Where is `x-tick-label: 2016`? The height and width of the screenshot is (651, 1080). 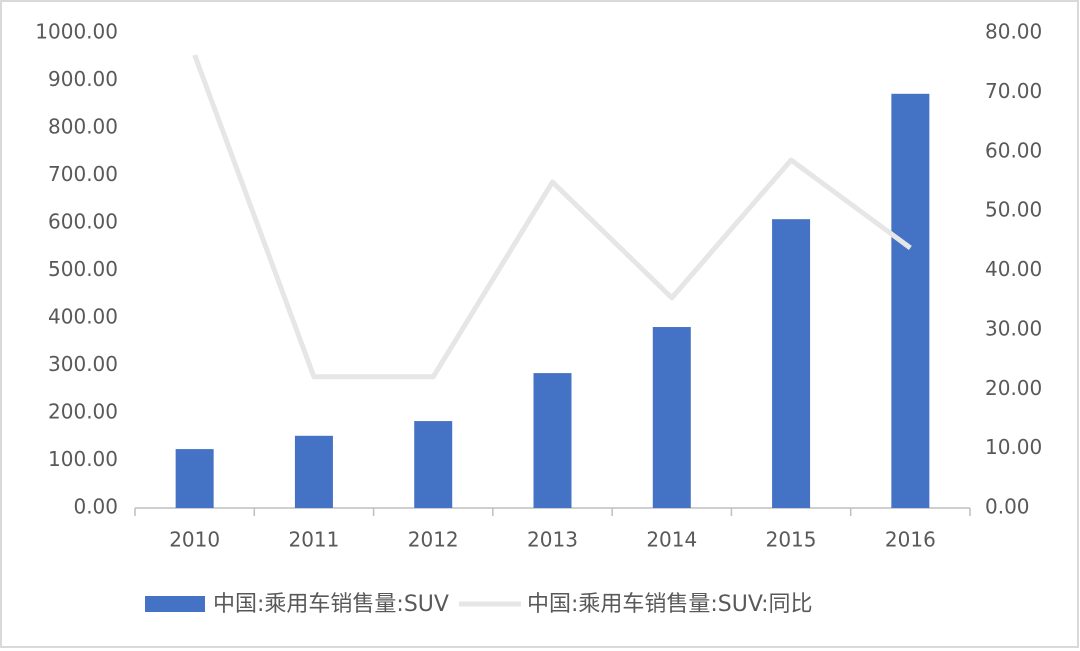 x-tick-label: 2016 is located at coordinates (910, 540).